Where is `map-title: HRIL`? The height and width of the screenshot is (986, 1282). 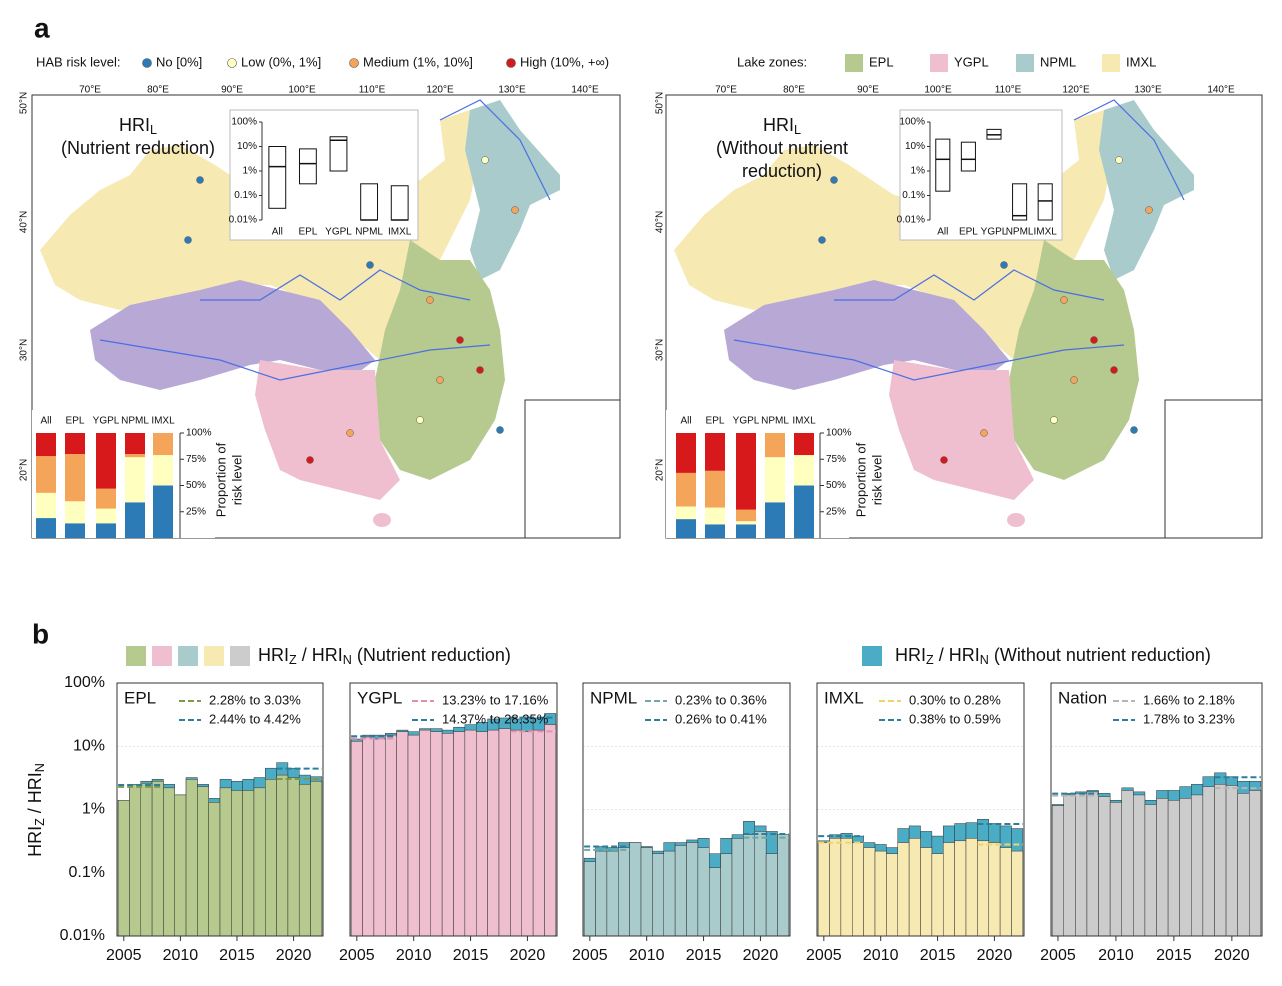
map-title: HRIL is located at coordinates (138, 126).